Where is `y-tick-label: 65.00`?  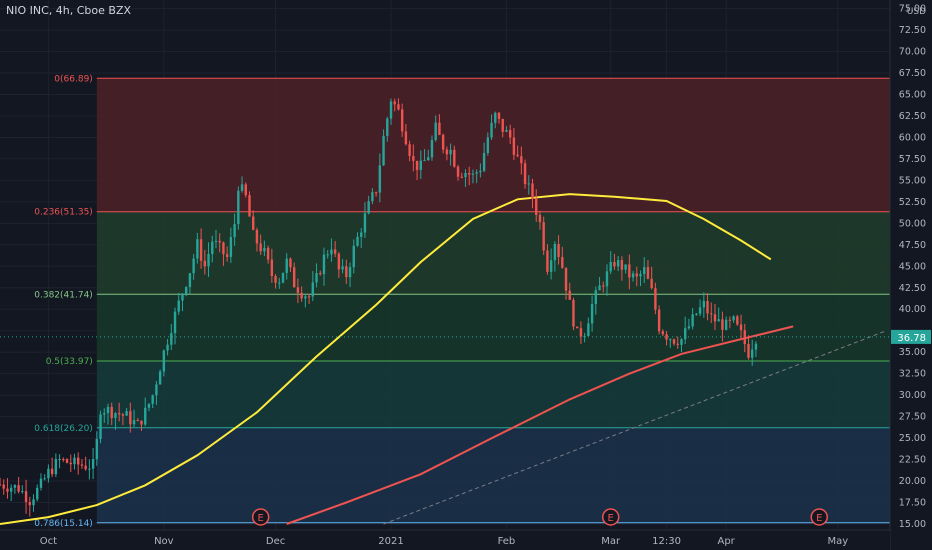 y-tick-label: 65.00 is located at coordinates (912, 94).